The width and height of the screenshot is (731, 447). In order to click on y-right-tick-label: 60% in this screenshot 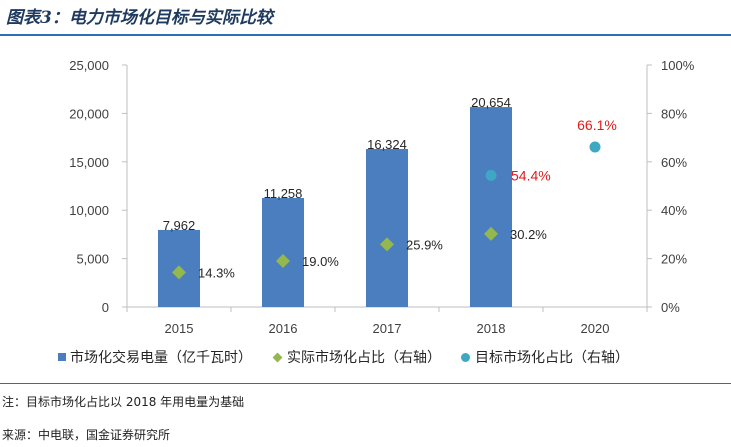, I will do `click(674, 162)`.